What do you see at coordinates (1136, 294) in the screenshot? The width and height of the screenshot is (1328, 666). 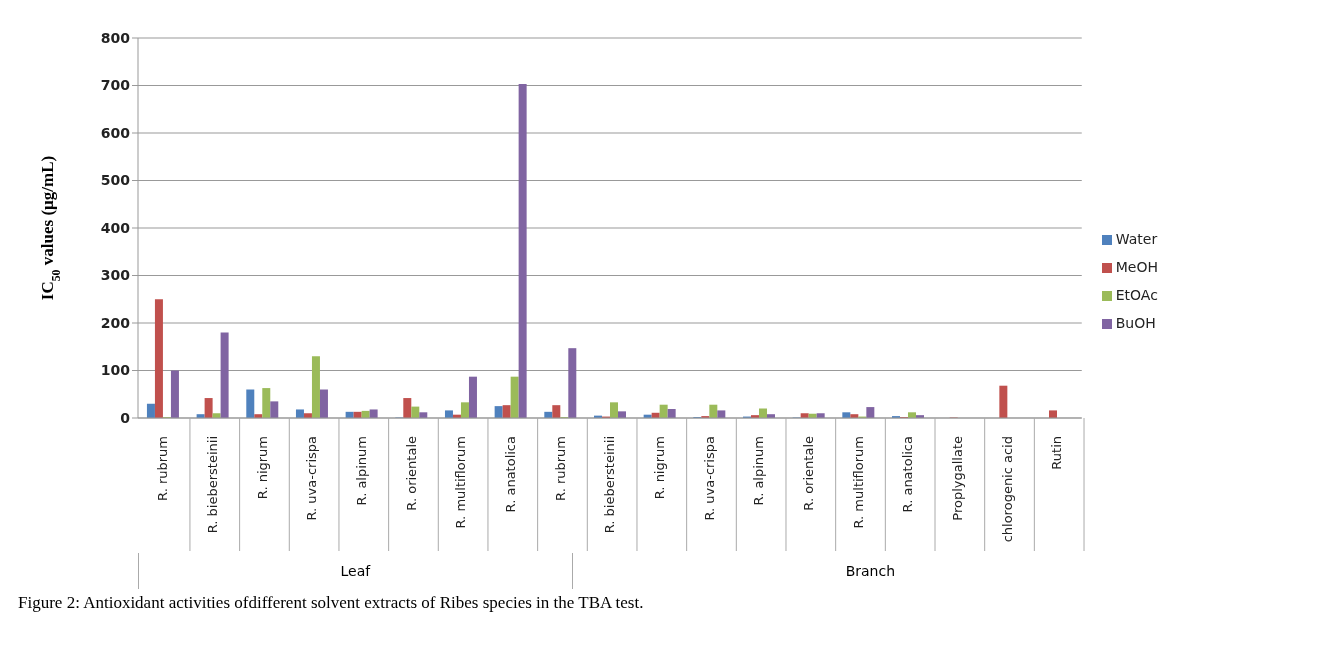 I see `legend-label: EtOAc` at bounding box center [1136, 294].